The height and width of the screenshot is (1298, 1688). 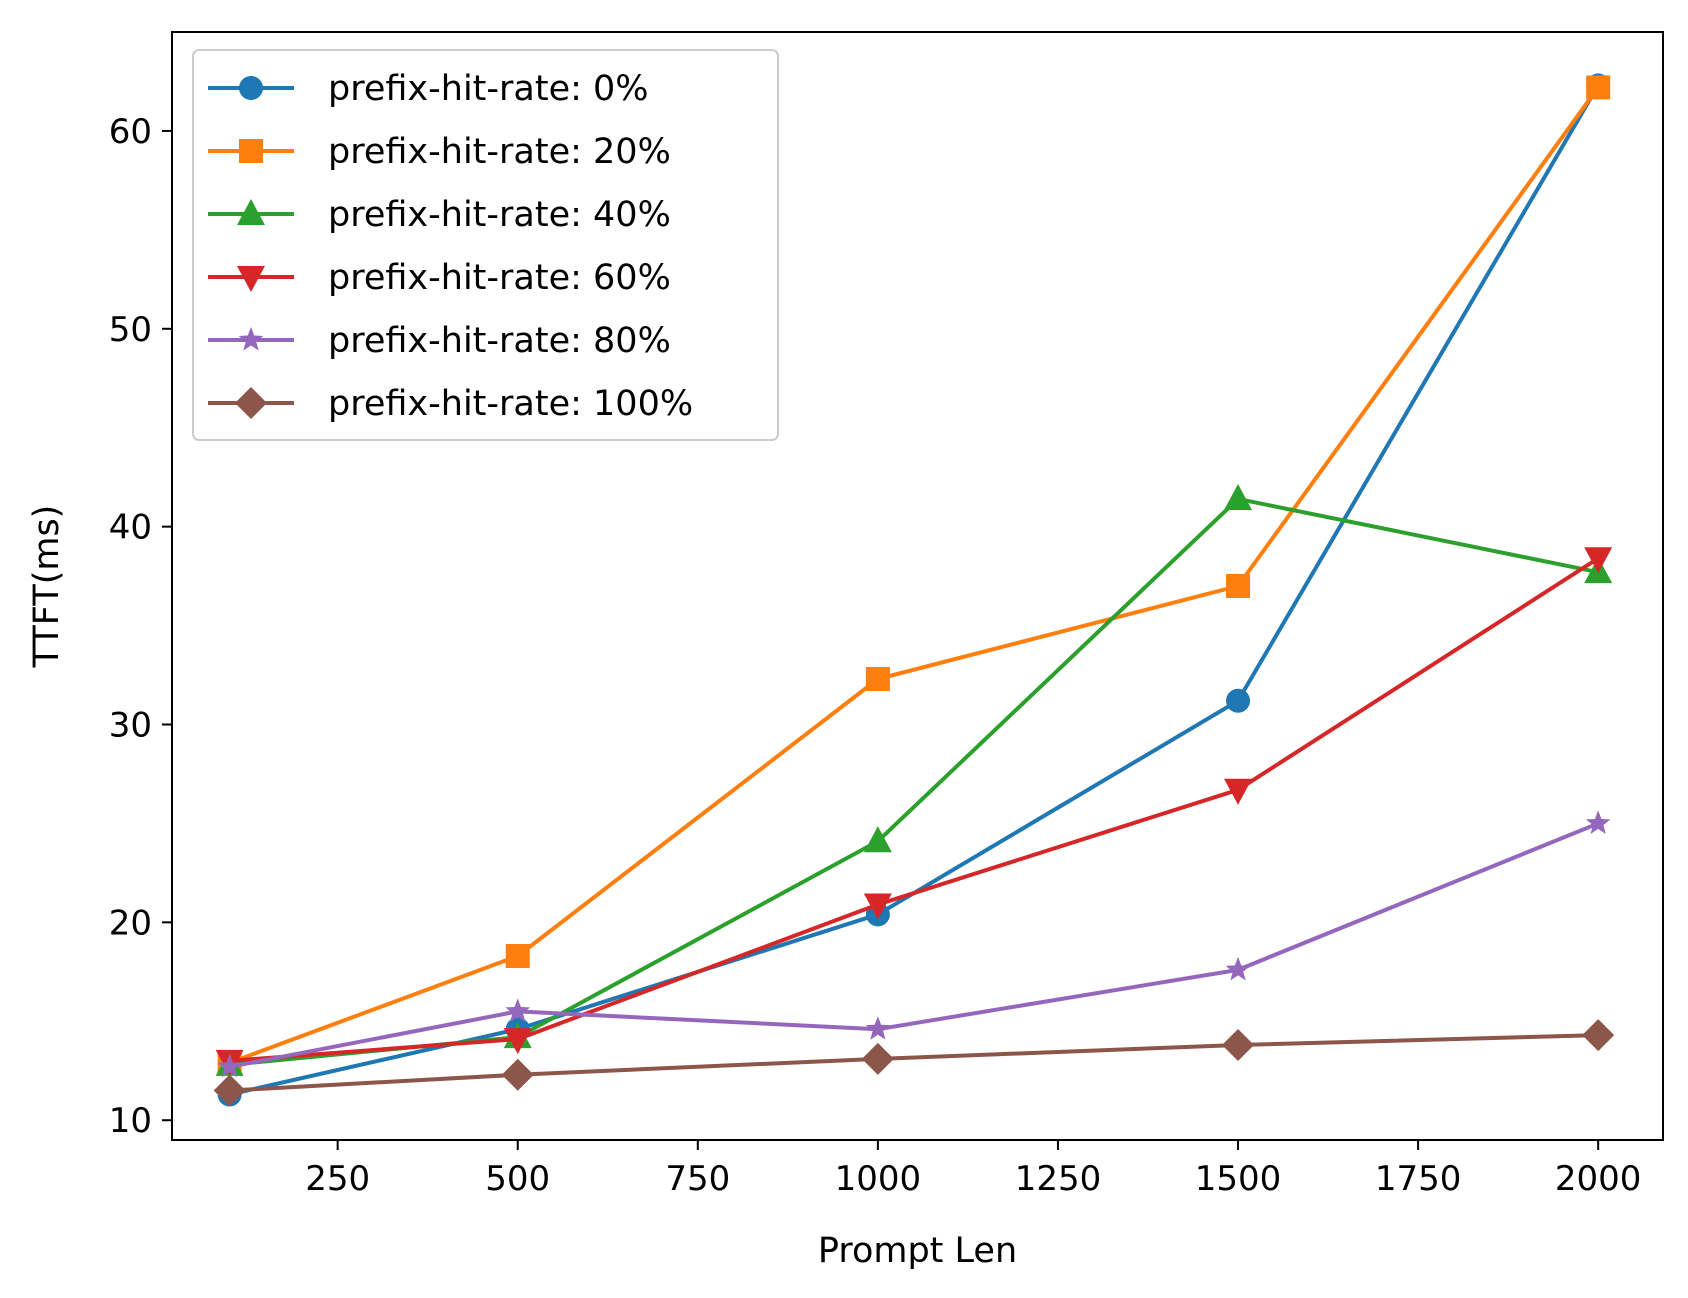 I want to click on legend-item: prefix-hit-rate: 0%, so click(x=428, y=89).